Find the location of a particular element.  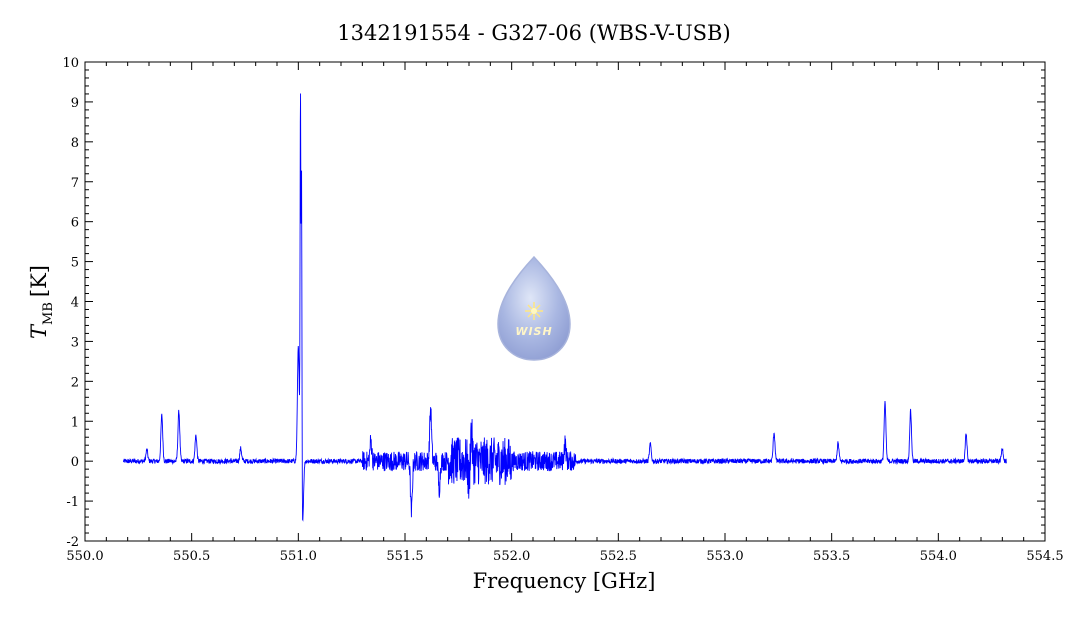

y-tick-label: 2 is located at coordinates (75, 382).